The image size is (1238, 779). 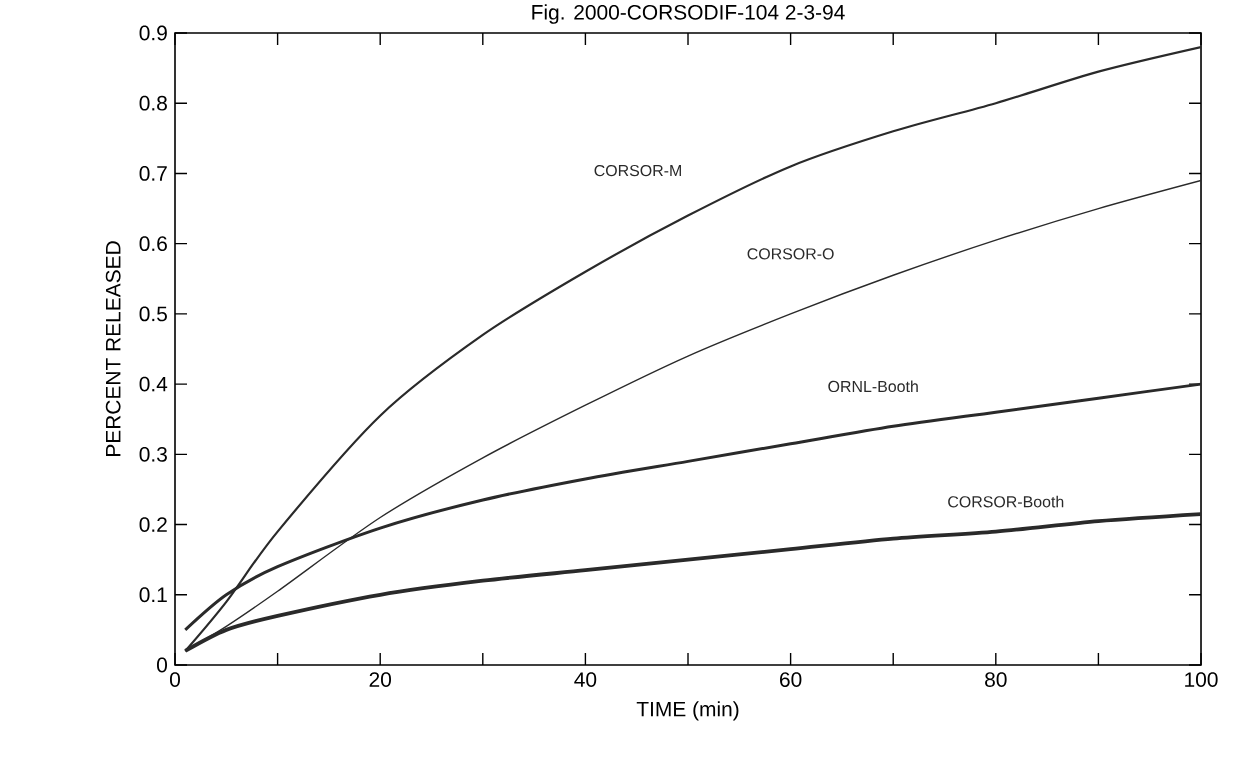 What do you see at coordinates (688, 14) in the screenshot?
I see `chart-title: Fig. 2000-CORSODIF-104 2-3-94` at bounding box center [688, 14].